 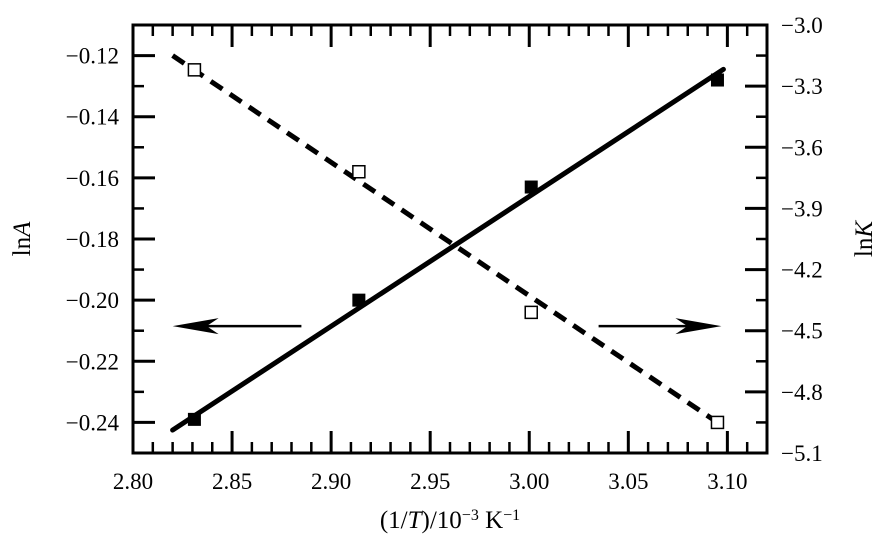 What do you see at coordinates (802, 147) in the screenshot?
I see `y-right-tick-label: −3.6` at bounding box center [802, 147].